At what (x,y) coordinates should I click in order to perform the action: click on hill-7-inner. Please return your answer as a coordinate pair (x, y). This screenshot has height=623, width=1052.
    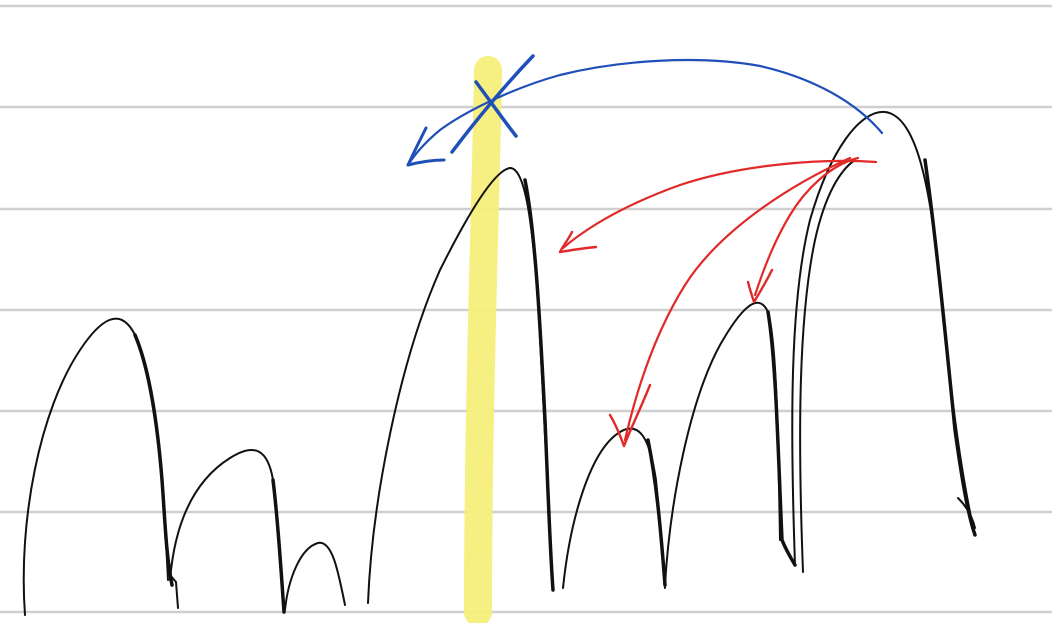
    Looking at the image, I should click on (827, 366).